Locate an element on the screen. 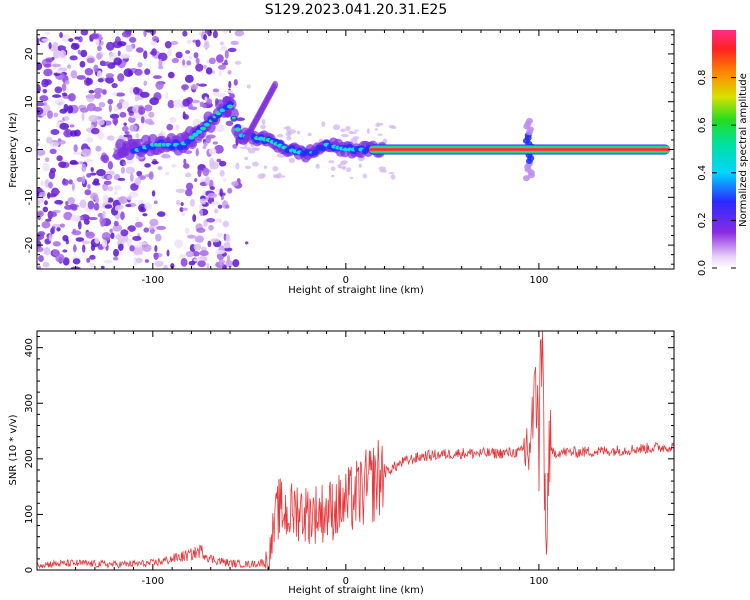 The width and height of the screenshot is (750, 600). snr-ytick-label: 300 is located at coordinates (29, 403).